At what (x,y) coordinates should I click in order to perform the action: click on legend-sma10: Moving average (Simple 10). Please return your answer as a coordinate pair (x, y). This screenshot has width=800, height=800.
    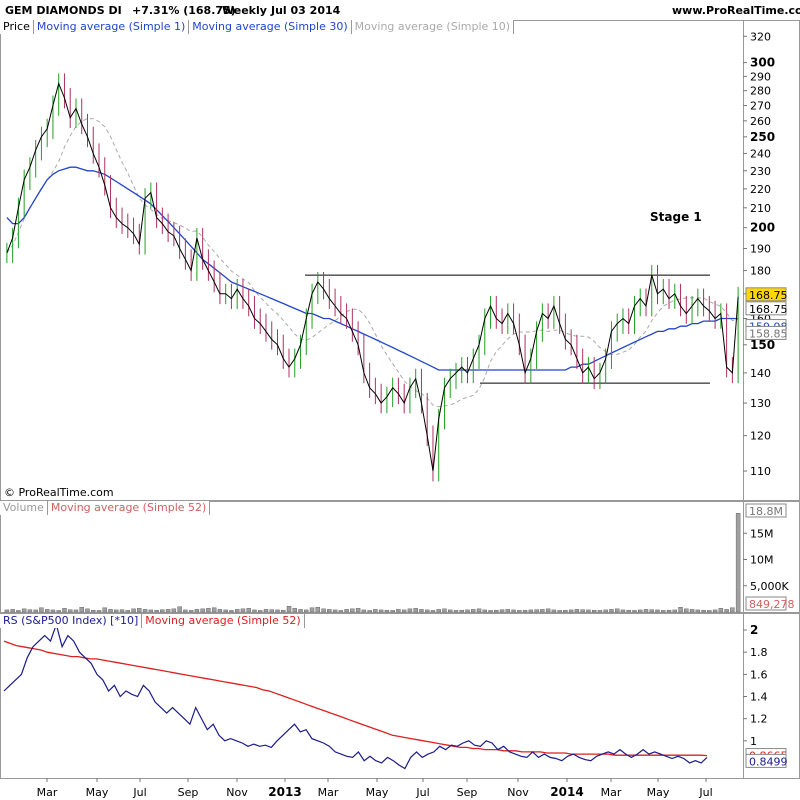
    Looking at the image, I should click on (433, 27).